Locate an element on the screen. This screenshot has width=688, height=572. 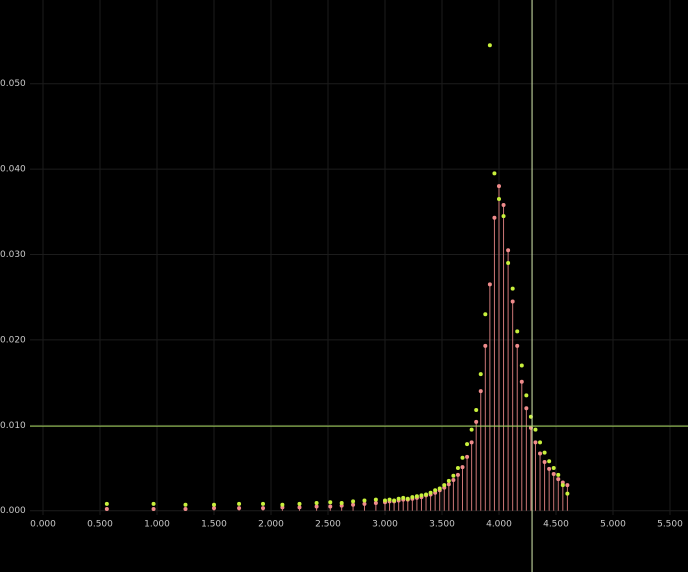
x-tick-label: 4.500 is located at coordinates (556, 525).